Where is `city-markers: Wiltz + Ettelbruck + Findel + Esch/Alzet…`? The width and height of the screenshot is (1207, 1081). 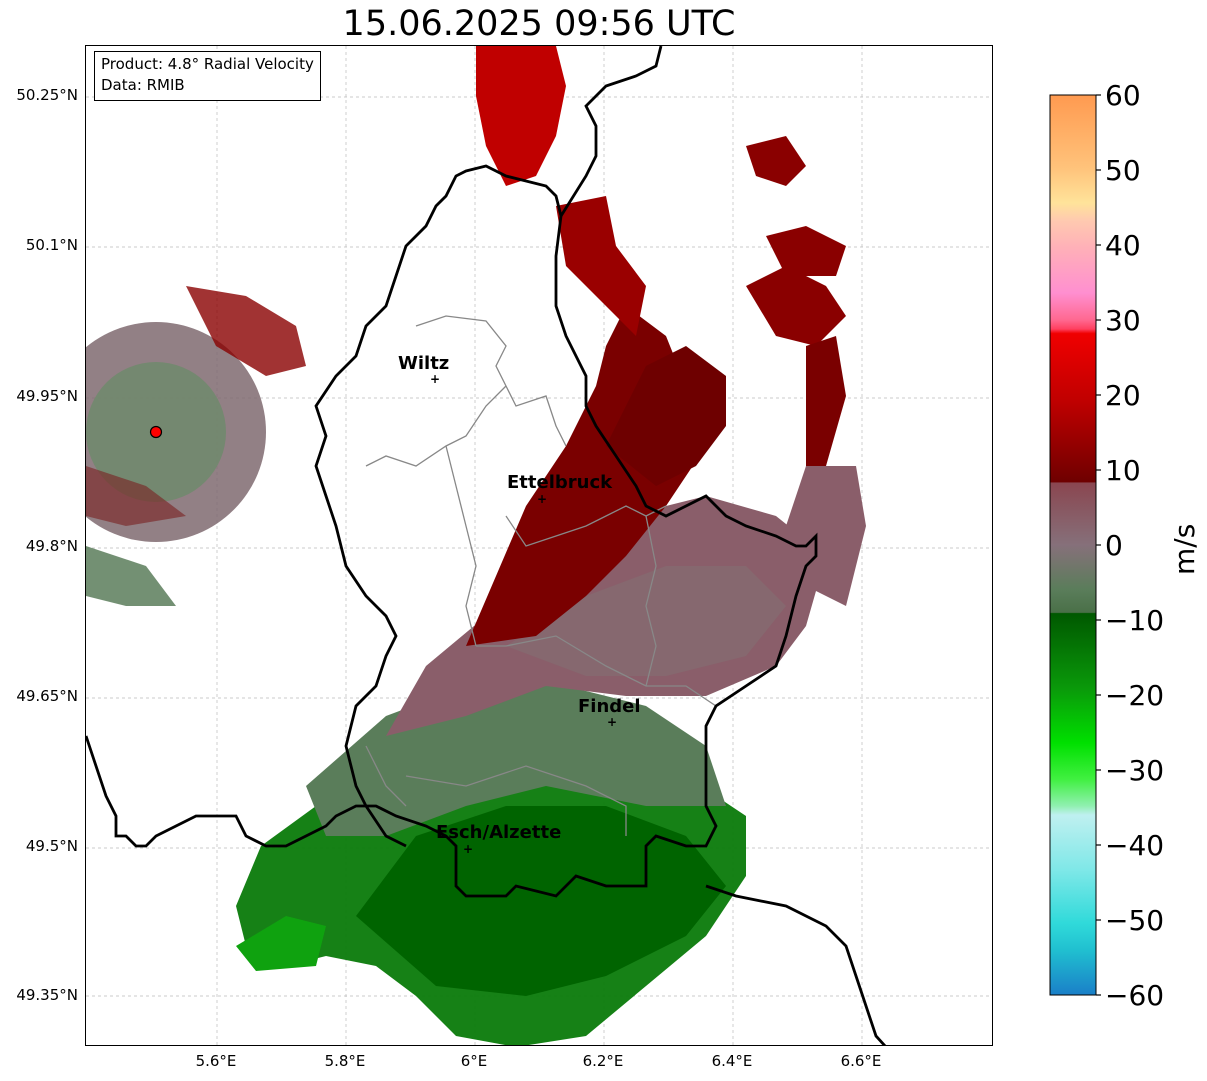
city-markers: Wiltz + Ettelbruck + Findel + Esch/Alzet… is located at coordinates (519, 604).